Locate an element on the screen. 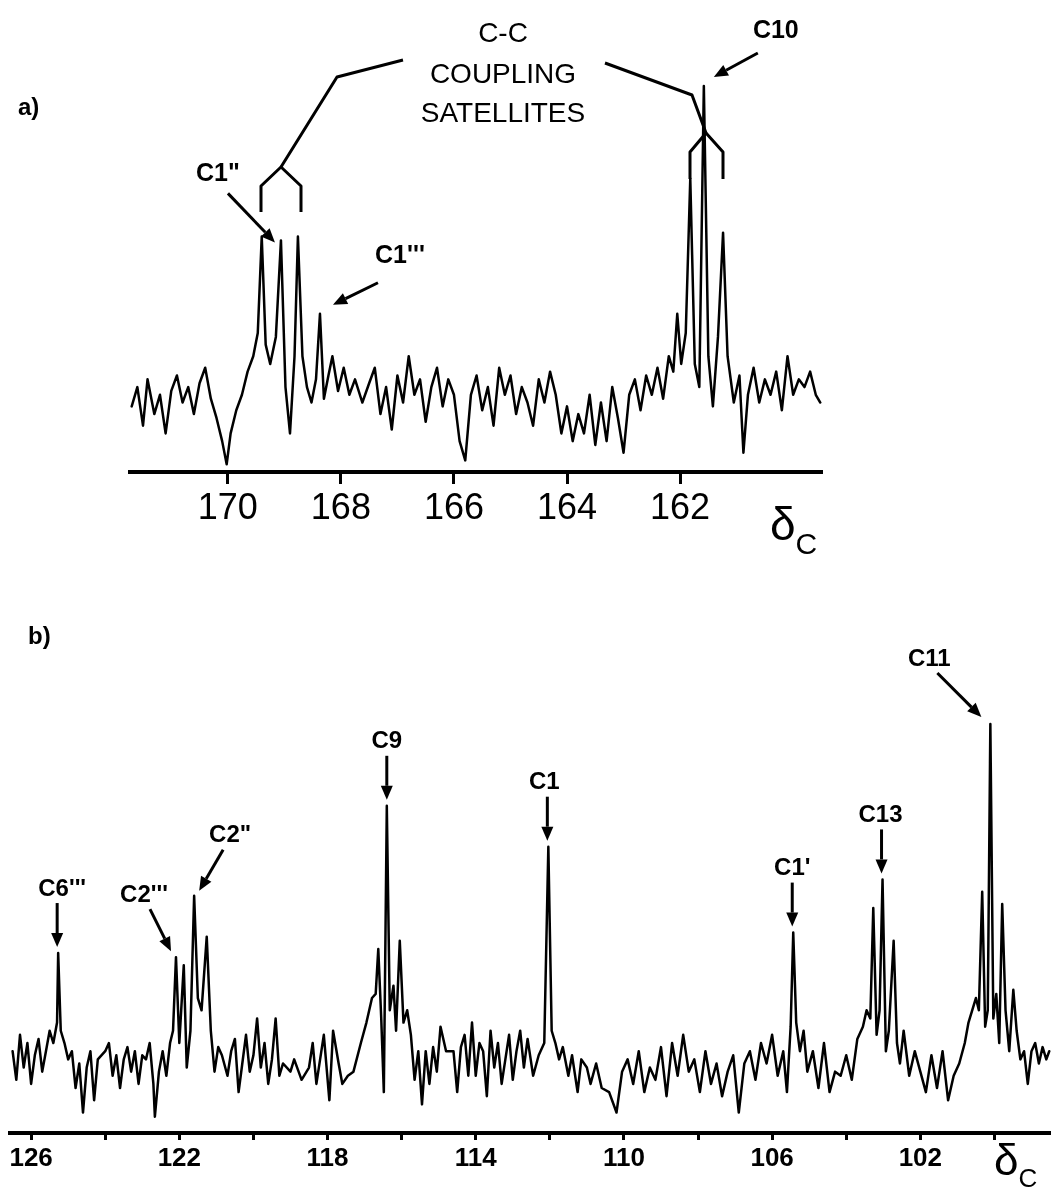  x-tick-label: 110 is located at coordinates (623, 1156).